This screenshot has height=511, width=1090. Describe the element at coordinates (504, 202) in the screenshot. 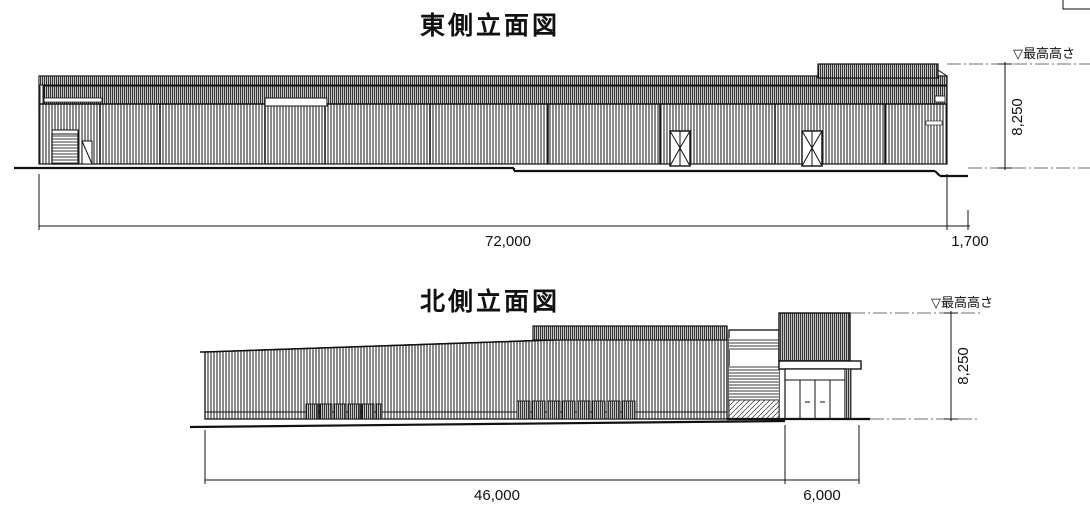

I see `east-width-dimension` at that location.